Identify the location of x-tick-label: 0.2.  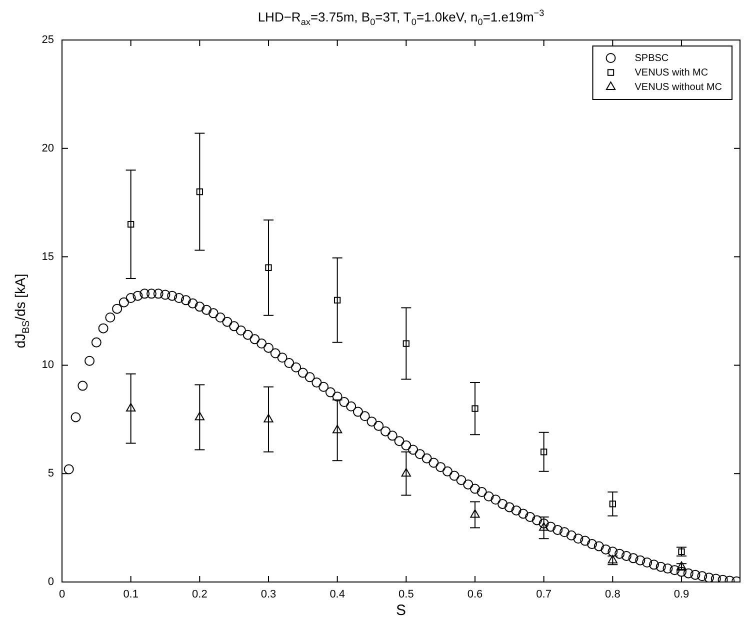
(200, 594).